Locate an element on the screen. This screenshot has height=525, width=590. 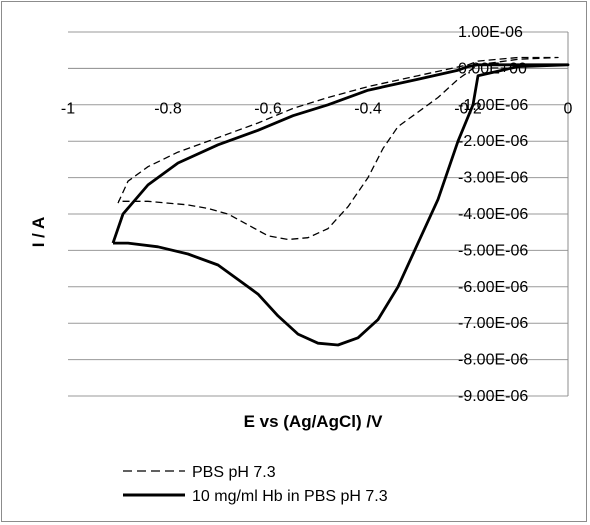
y-tick-label: -2.00E-06 is located at coordinates (493, 141).